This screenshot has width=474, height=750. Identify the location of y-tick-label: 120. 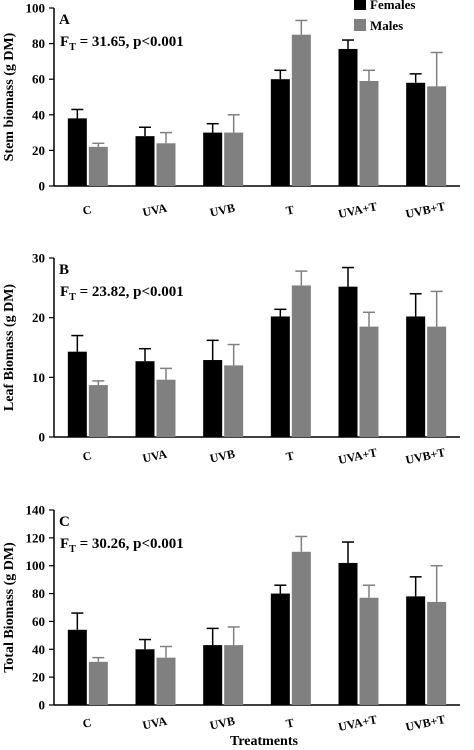
(36, 537).